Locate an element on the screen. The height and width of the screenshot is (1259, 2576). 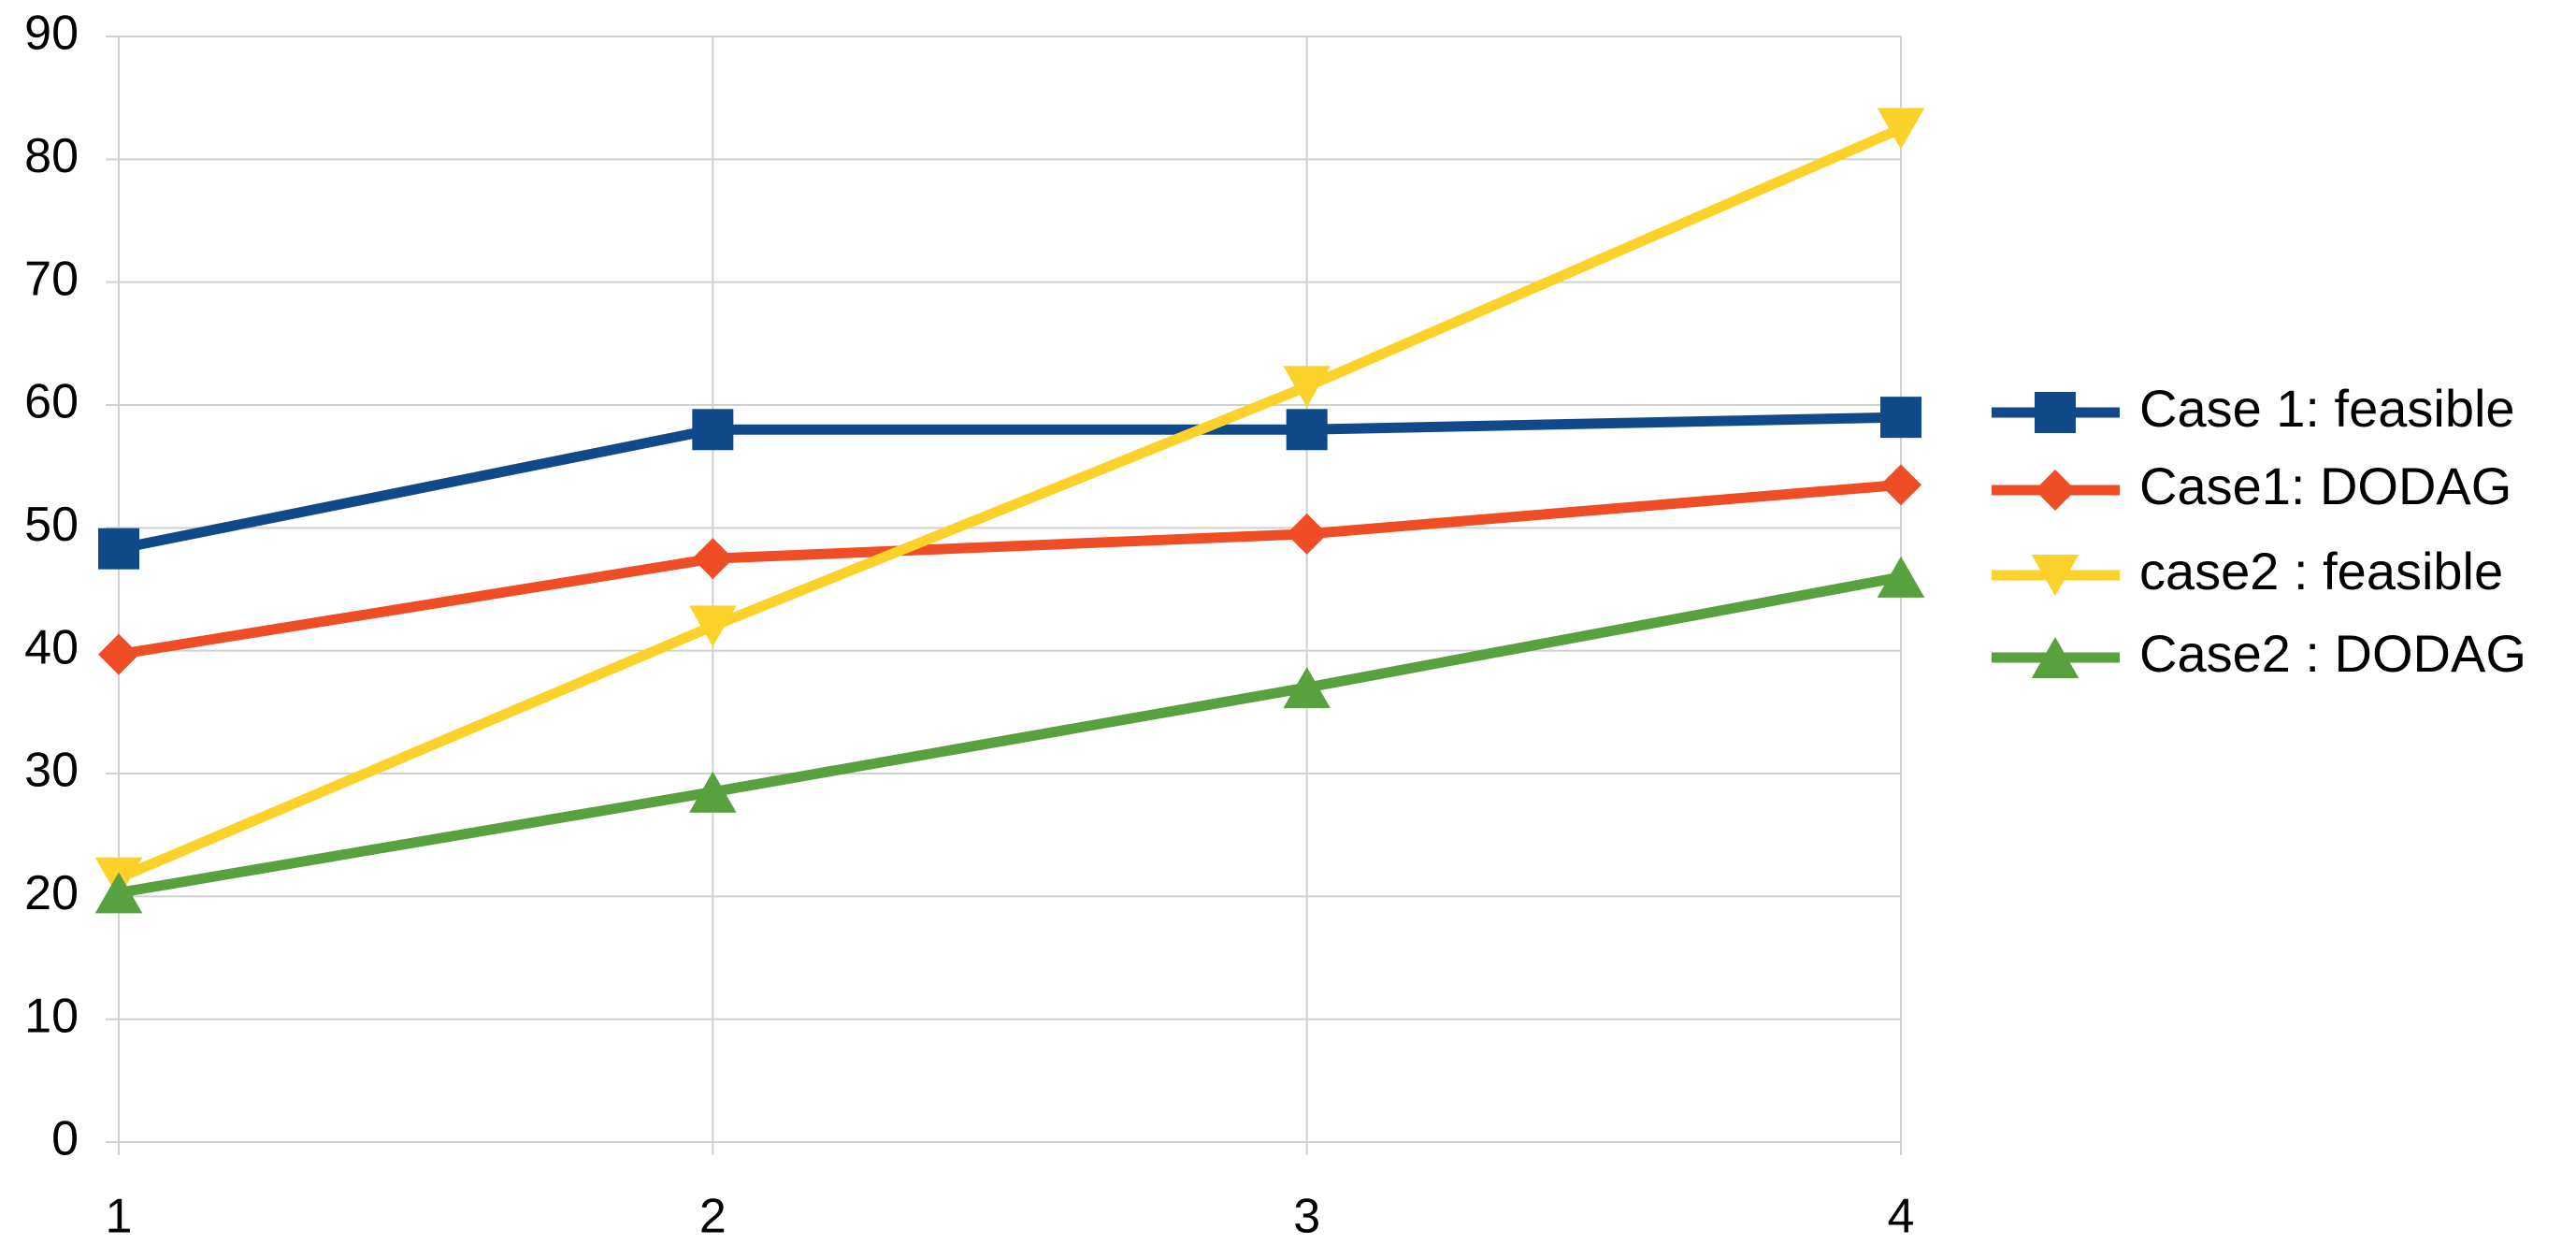
y-tick-label: 20 is located at coordinates (52, 893).